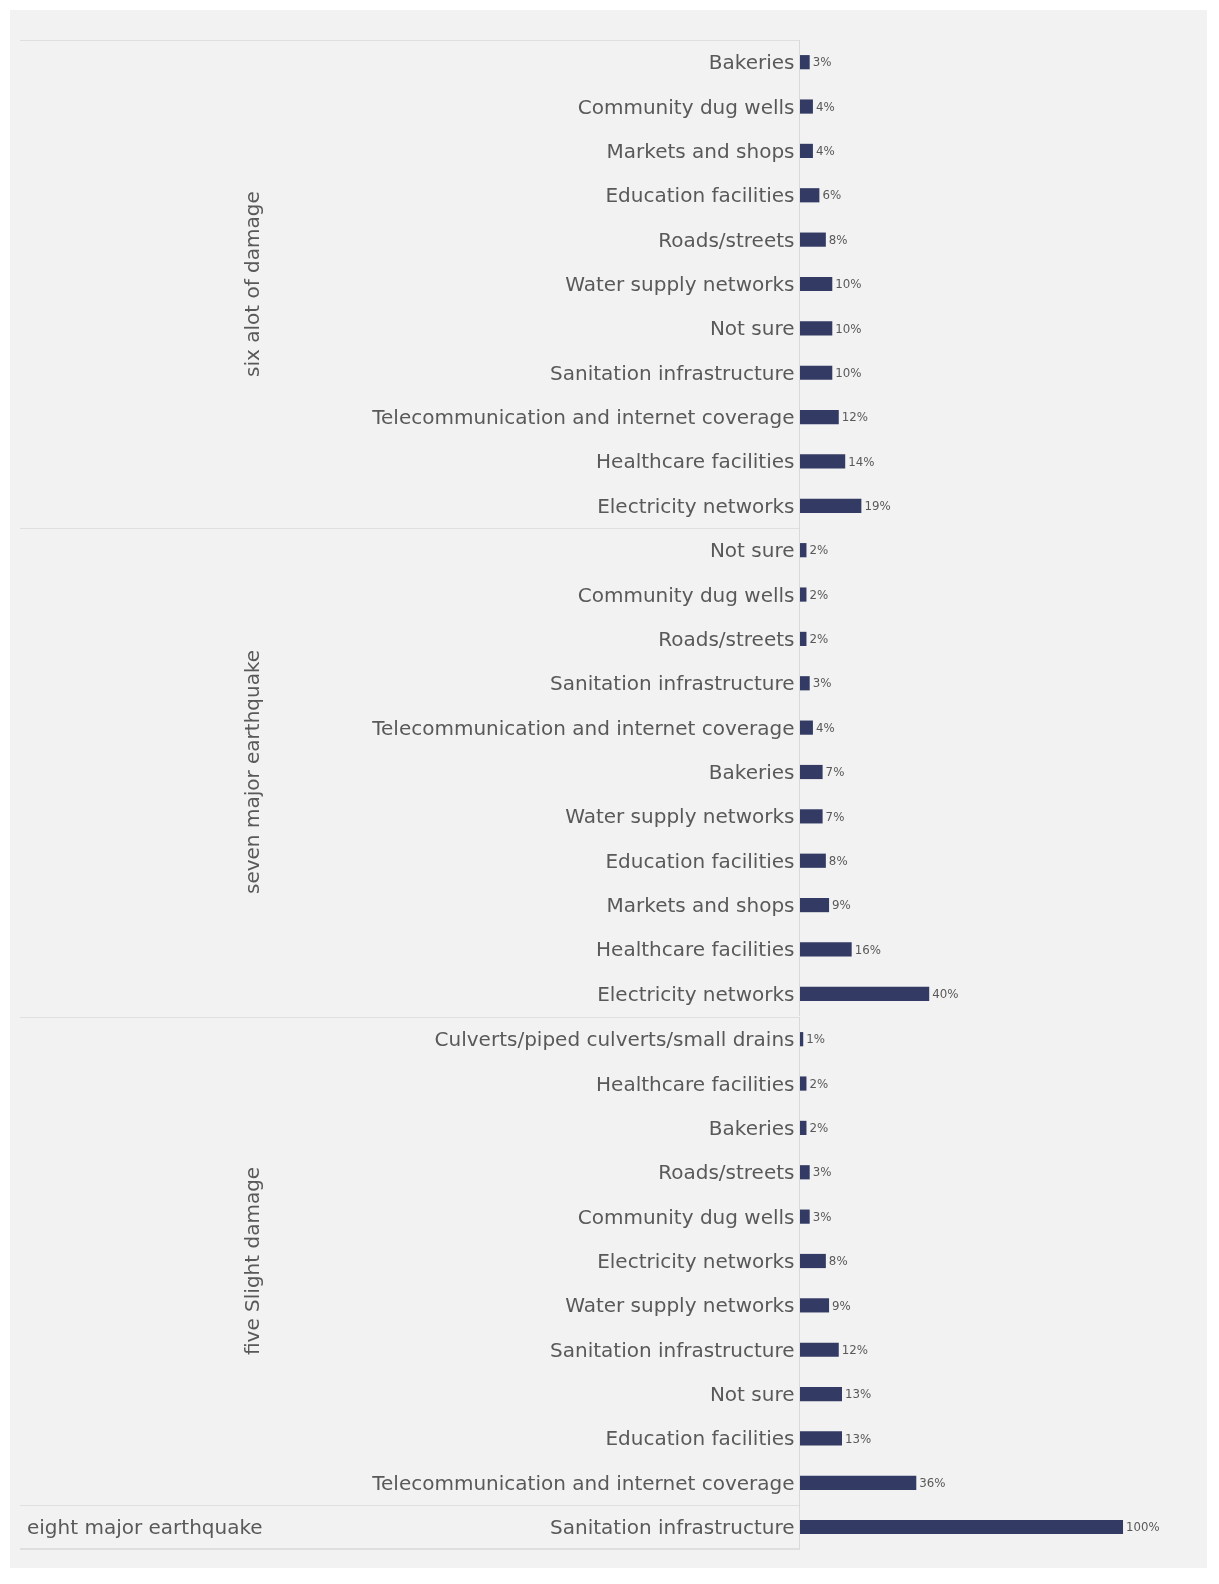 The height and width of the screenshot is (1584, 1219). What do you see at coordinates (252, 284) in the screenshot?
I see `y-axis-title: six alot of damage` at bounding box center [252, 284].